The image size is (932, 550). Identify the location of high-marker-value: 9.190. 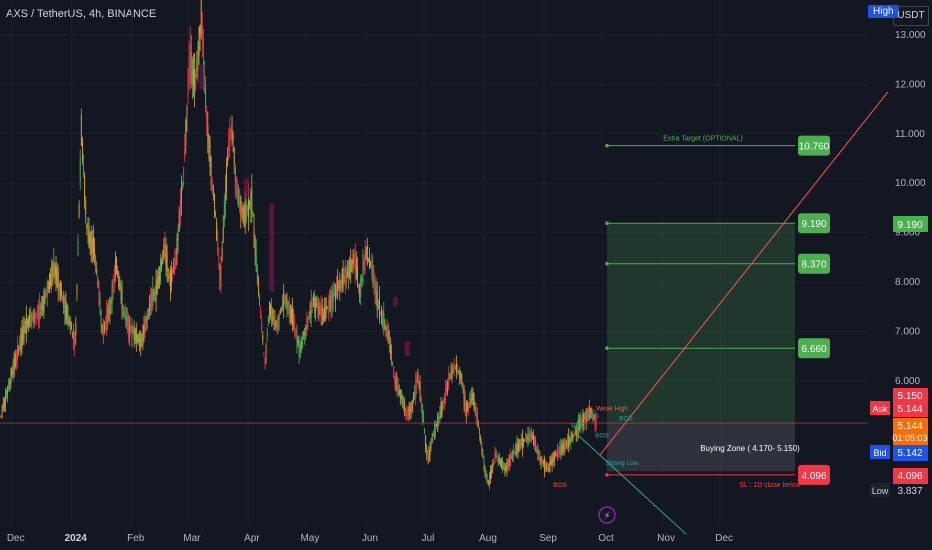
(909, 225).